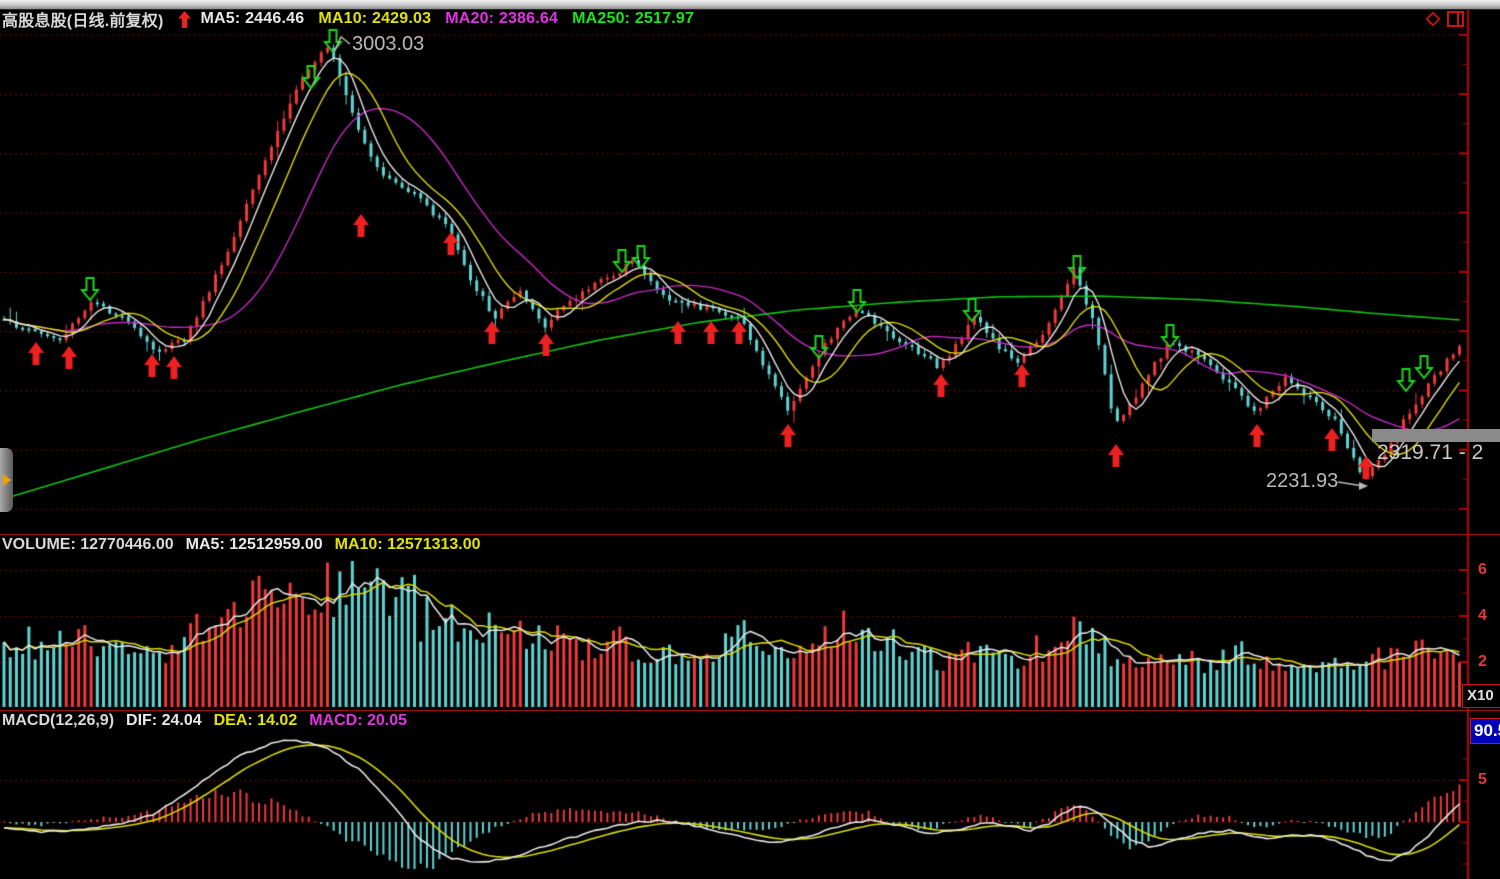 This screenshot has height=879, width=1500. Describe the element at coordinates (1456, 21) in the screenshot. I see `split-window-icon` at that location.